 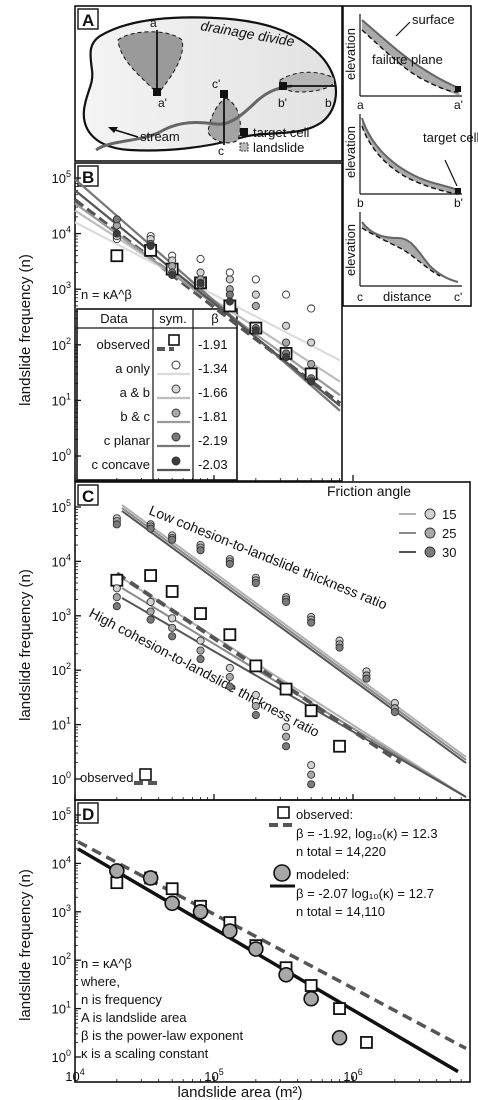 I want to click on panel-b-legend-table, so click(x=157, y=394).